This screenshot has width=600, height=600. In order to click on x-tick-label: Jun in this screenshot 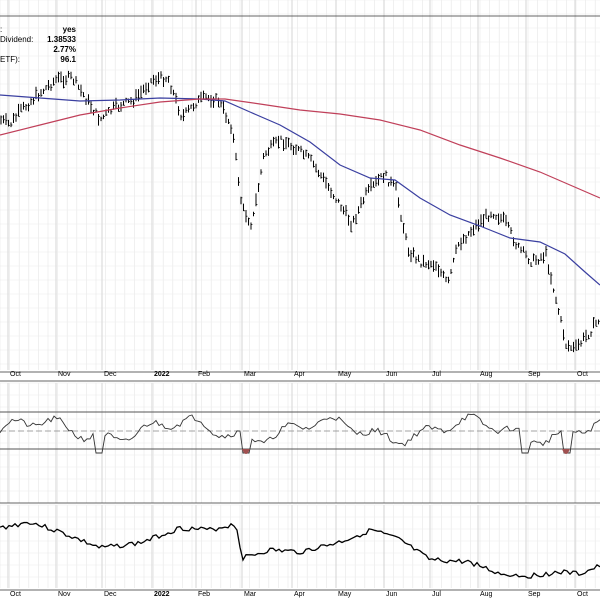, I will do `click(391, 594)`.